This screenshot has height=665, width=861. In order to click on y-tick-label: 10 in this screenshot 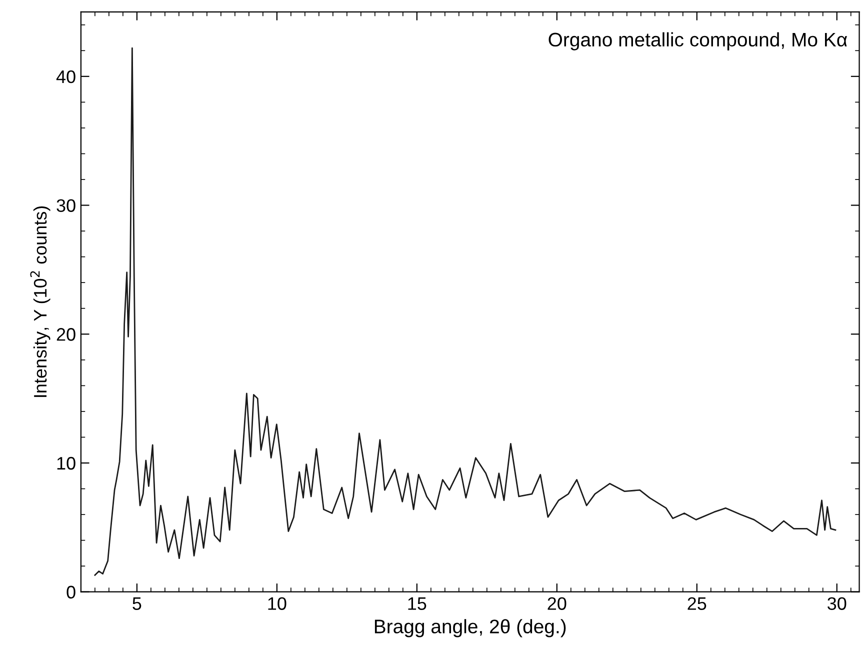, I will do `click(66, 463)`.